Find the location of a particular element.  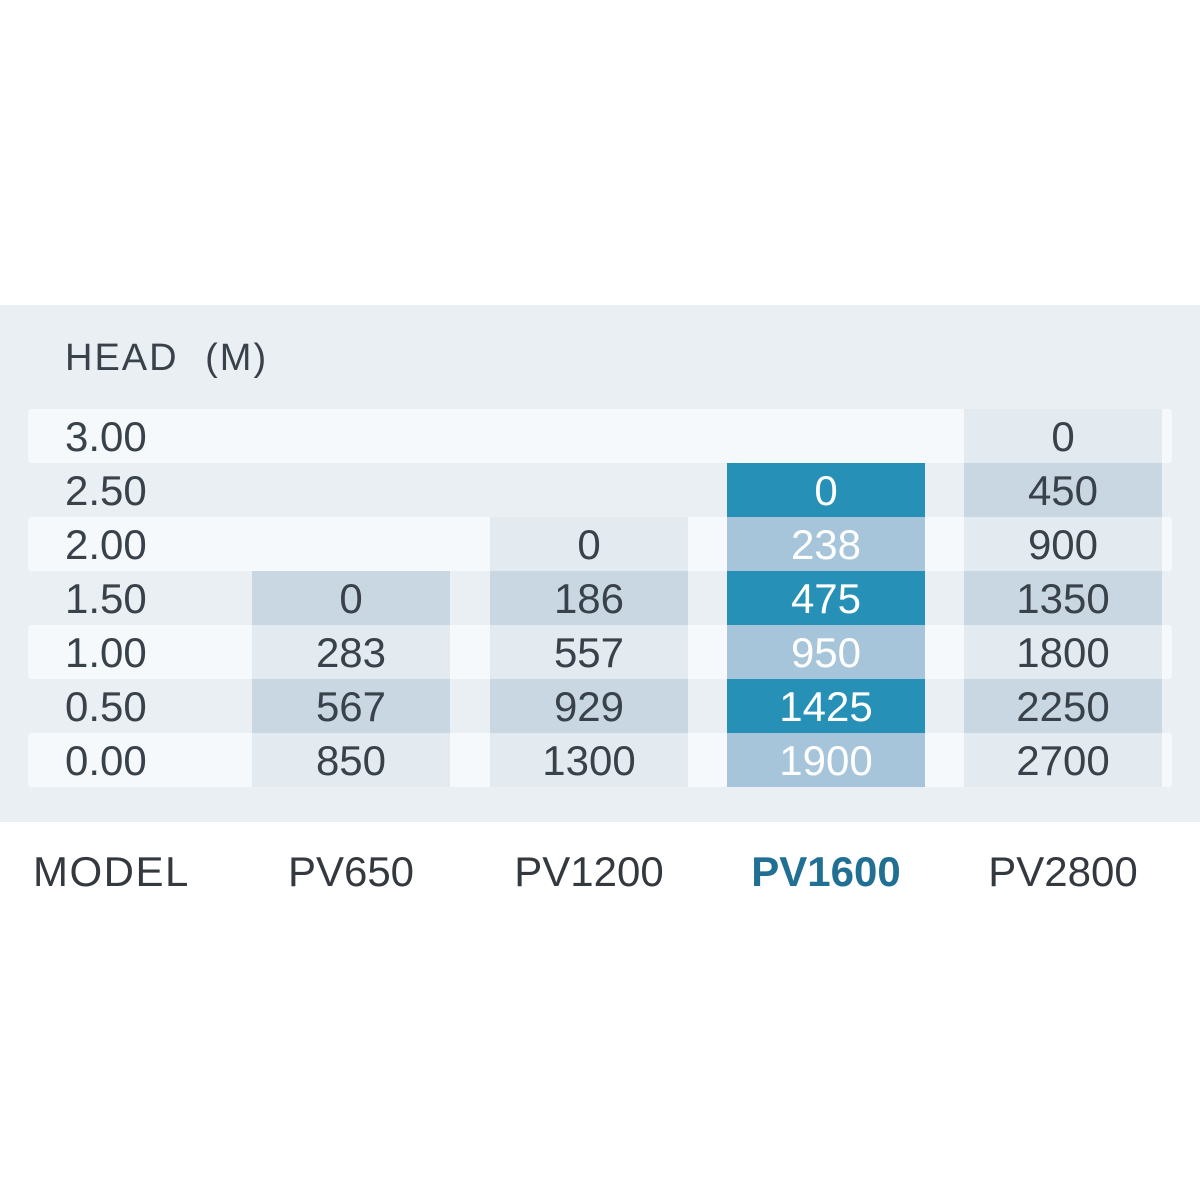

row-head-value: 0.00 is located at coordinates (106, 760).